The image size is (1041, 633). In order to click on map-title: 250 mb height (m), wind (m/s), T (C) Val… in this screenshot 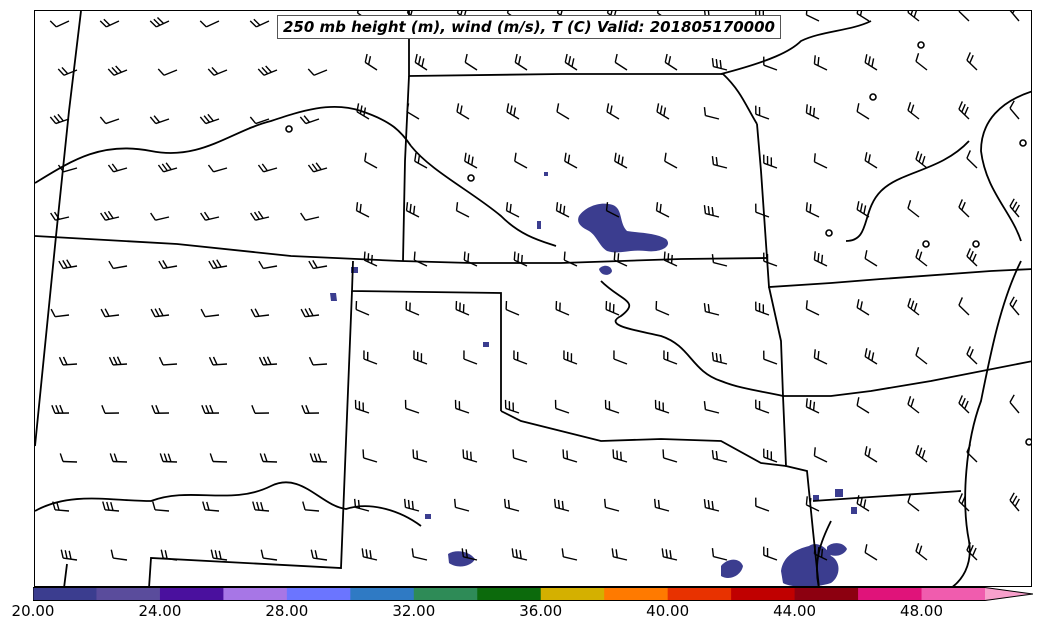, I will do `click(529, 27)`.